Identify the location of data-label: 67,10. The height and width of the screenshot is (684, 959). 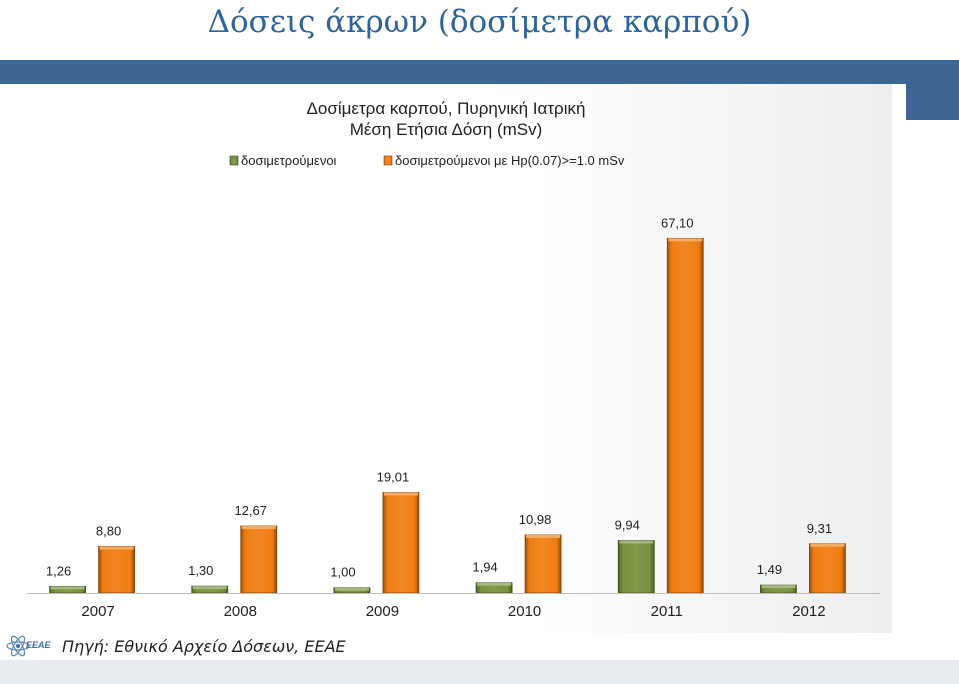
(677, 222).